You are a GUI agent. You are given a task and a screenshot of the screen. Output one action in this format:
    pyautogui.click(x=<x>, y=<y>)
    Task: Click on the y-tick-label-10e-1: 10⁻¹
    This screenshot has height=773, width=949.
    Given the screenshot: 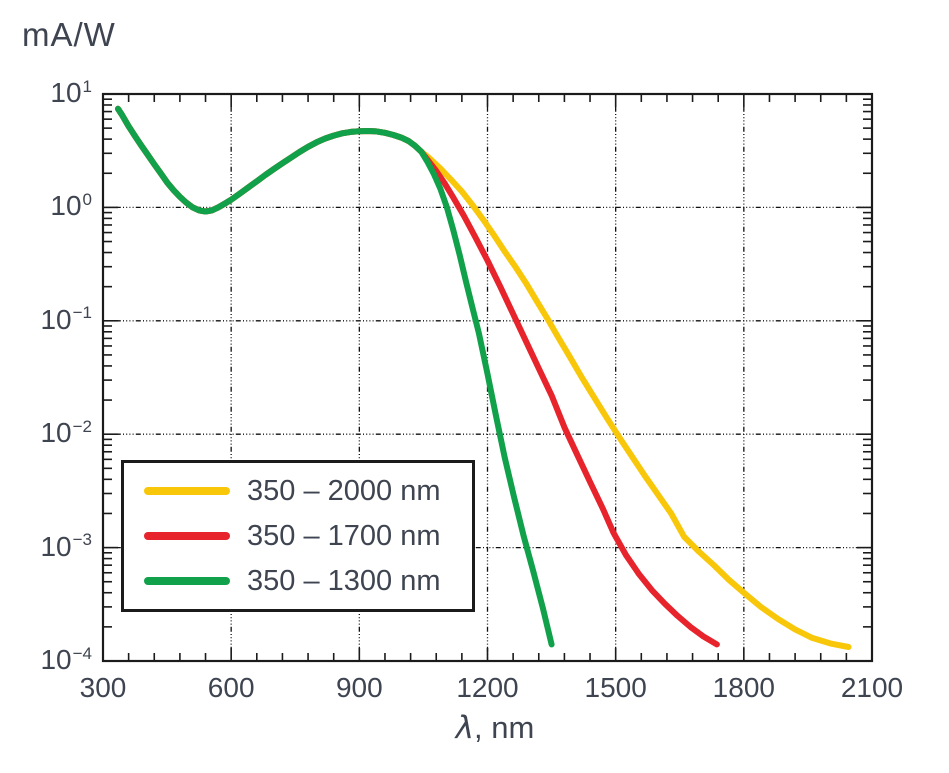 What is the action you would take?
    pyautogui.click(x=66, y=319)
    